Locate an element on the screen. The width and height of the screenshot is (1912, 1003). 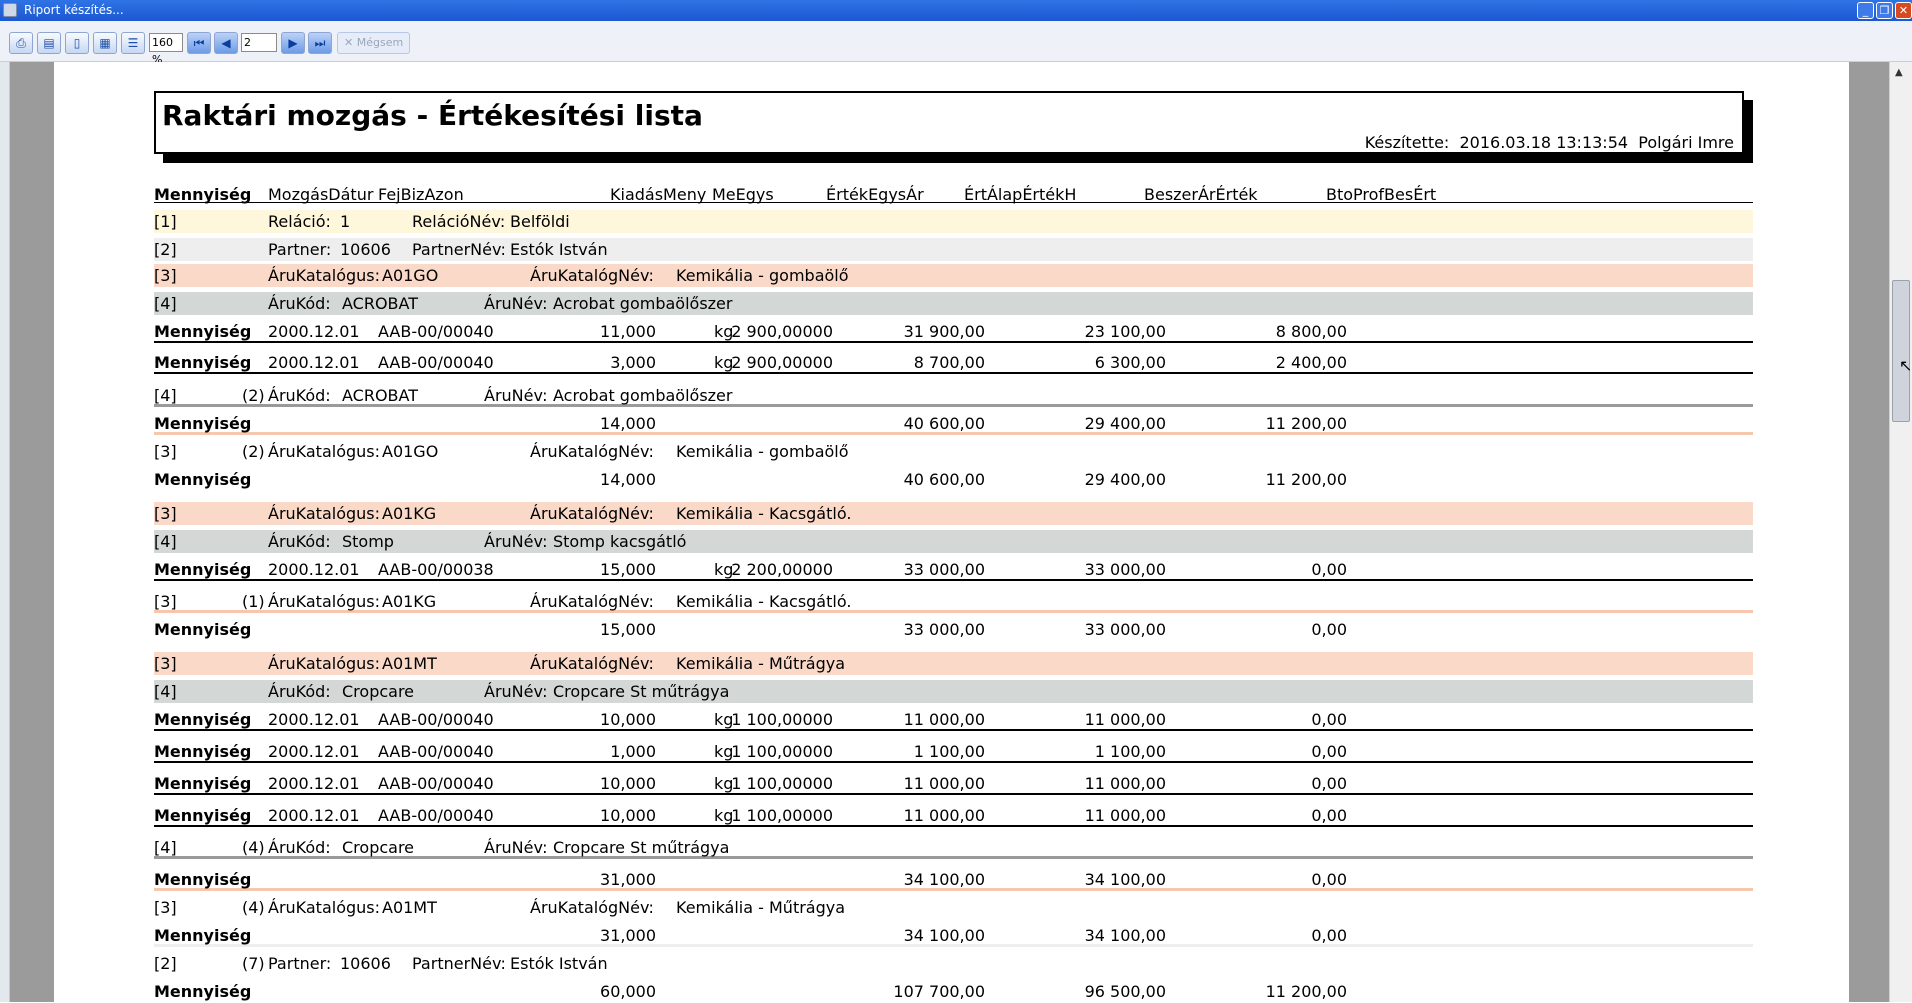
first-page-icon: ⏮ is located at coordinates (199, 43).